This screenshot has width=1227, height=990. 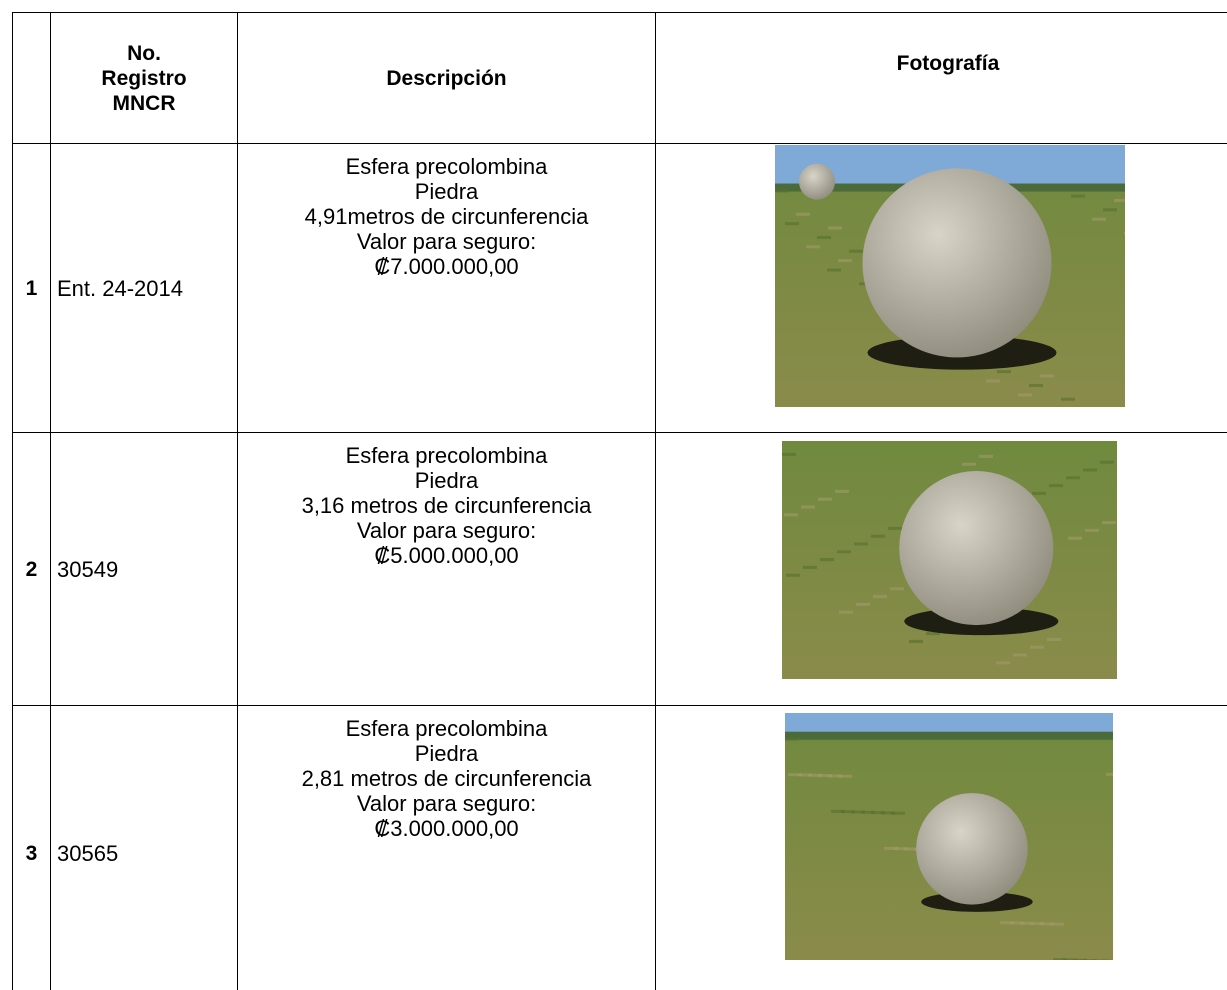 What do you see at coordinates (144, 569) in the screenshot?
I see `registro: 30549` at bounding box center [144, 569].